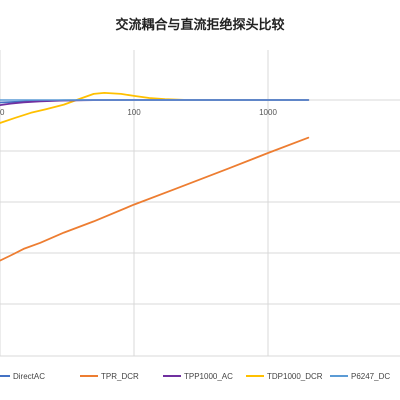 The width and height of the screenshot is (400, 400). I want to click on x-tick-label-0: 10, so click(2, 112).